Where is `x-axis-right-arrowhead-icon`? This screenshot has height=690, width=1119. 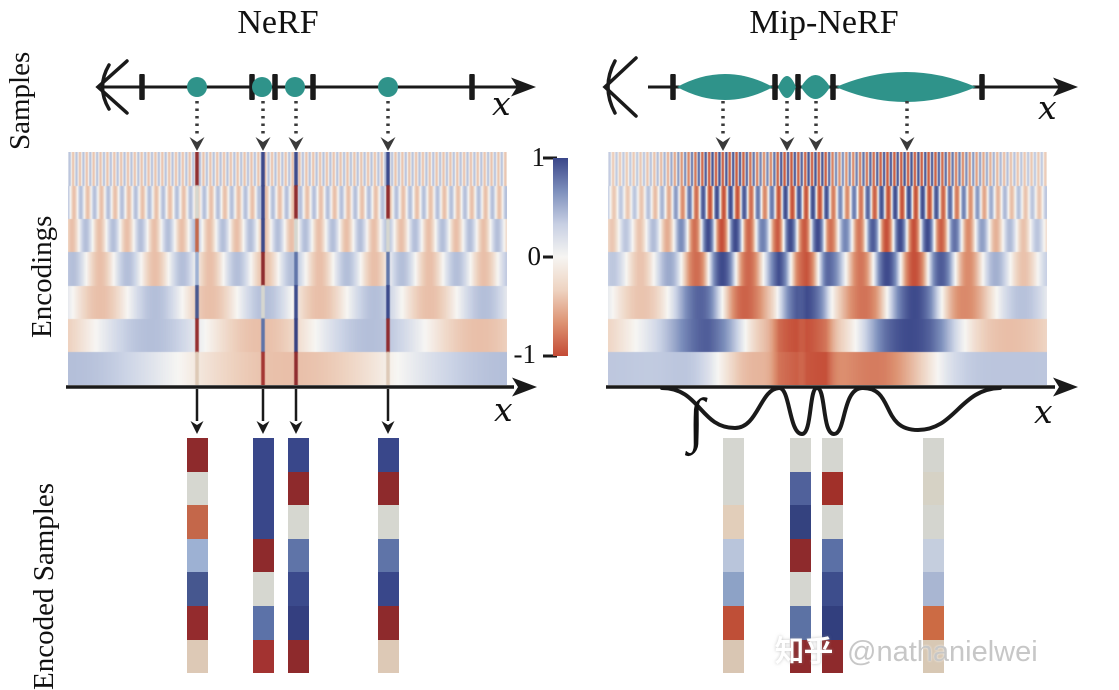 x-axis-right-arrowhead-icon is located at coordinates (1065, 387).